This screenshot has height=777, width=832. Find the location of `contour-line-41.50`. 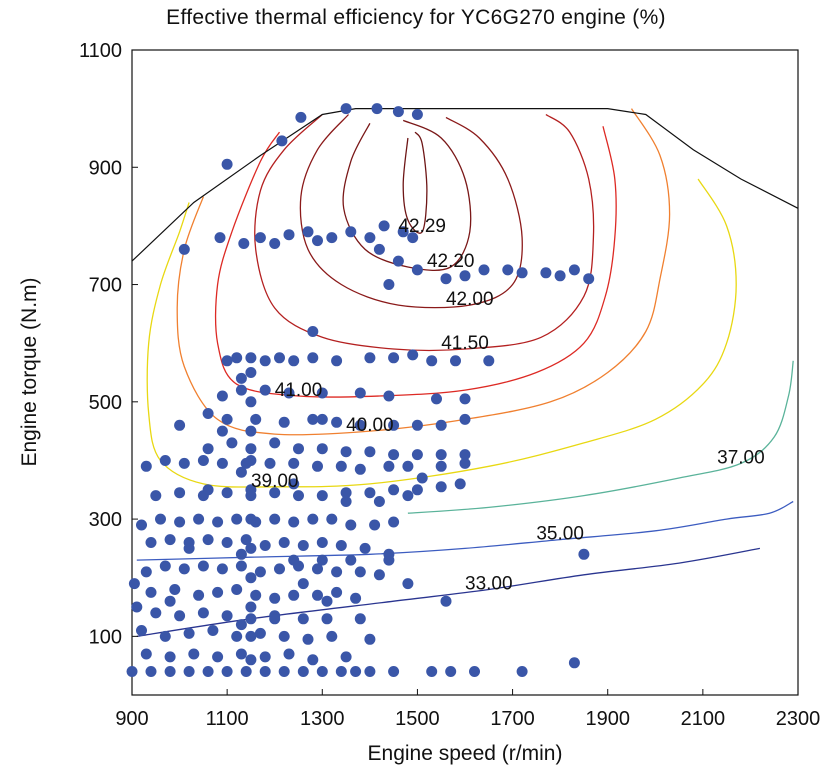

contour-line-41.50 is located at coordinates (424, 232).